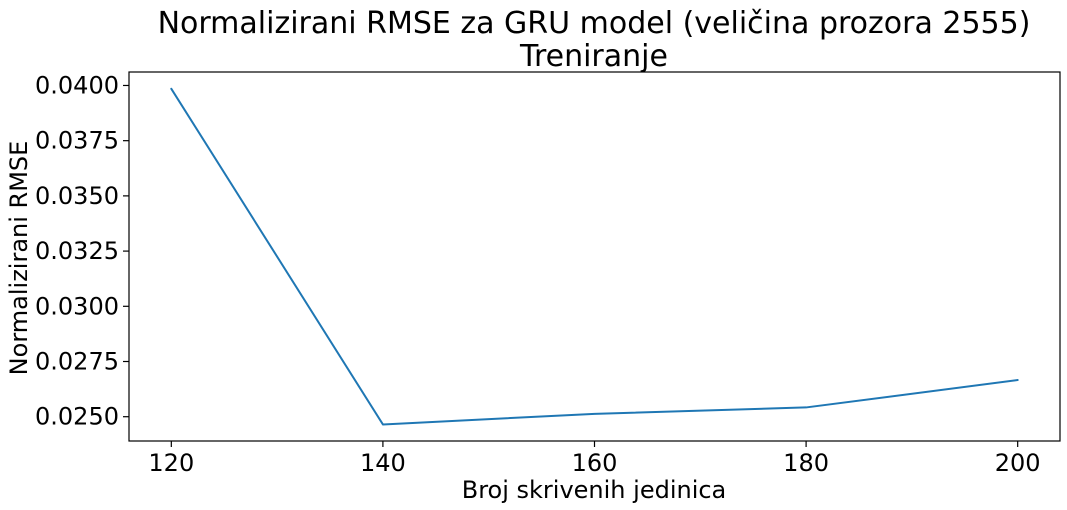 The height and width of the screenshot is (510, 1067). I want to click on x-axis: 120 140 160 180 200, so click(594, 459).